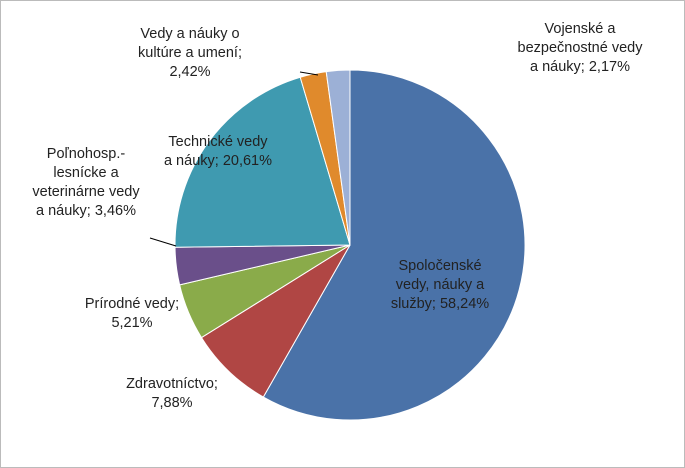  What do you see at coordinates (190, 72) in the screenshot?
I see `value-label: 2,42%` at bounding box center [190, 72].